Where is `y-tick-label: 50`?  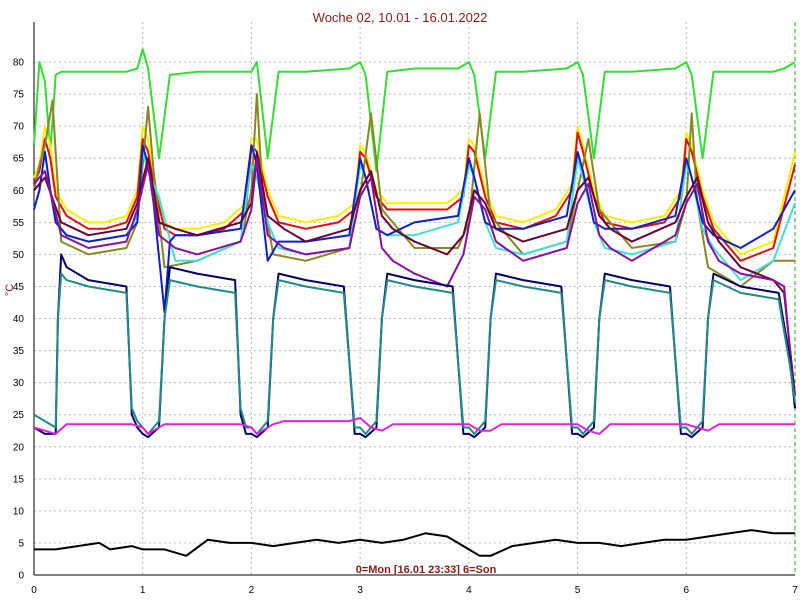 y-tick-label: 50 is located at coordinates (19, 255).